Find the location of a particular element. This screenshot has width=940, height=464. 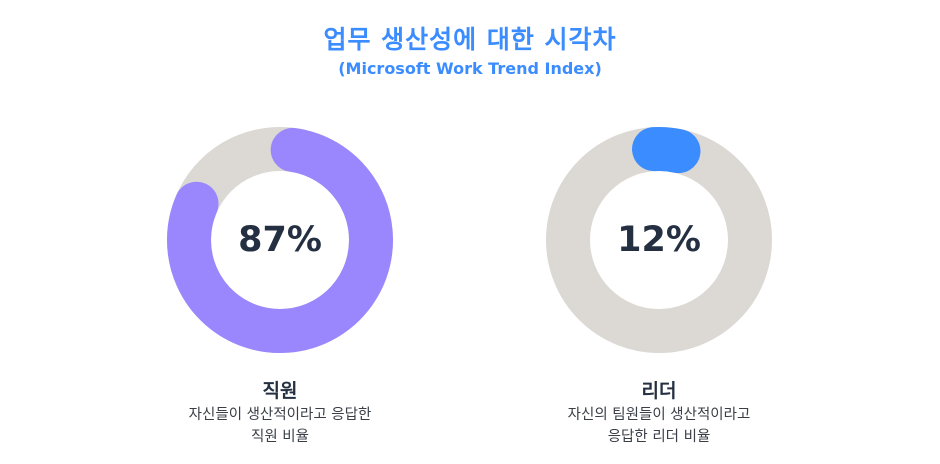

chart-label-employee: 직원 is located at coordinates (280, 391).